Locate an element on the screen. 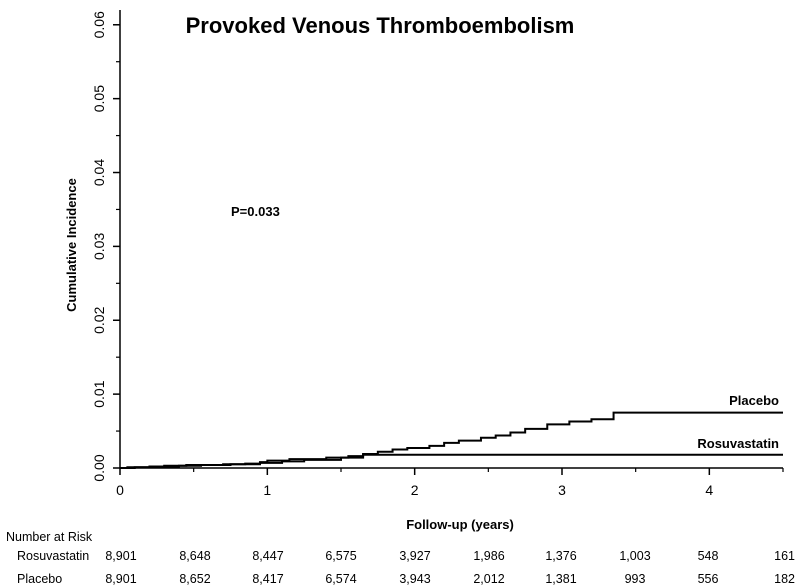  risk-cell: 8,417 is located at coordinates (267, 579).